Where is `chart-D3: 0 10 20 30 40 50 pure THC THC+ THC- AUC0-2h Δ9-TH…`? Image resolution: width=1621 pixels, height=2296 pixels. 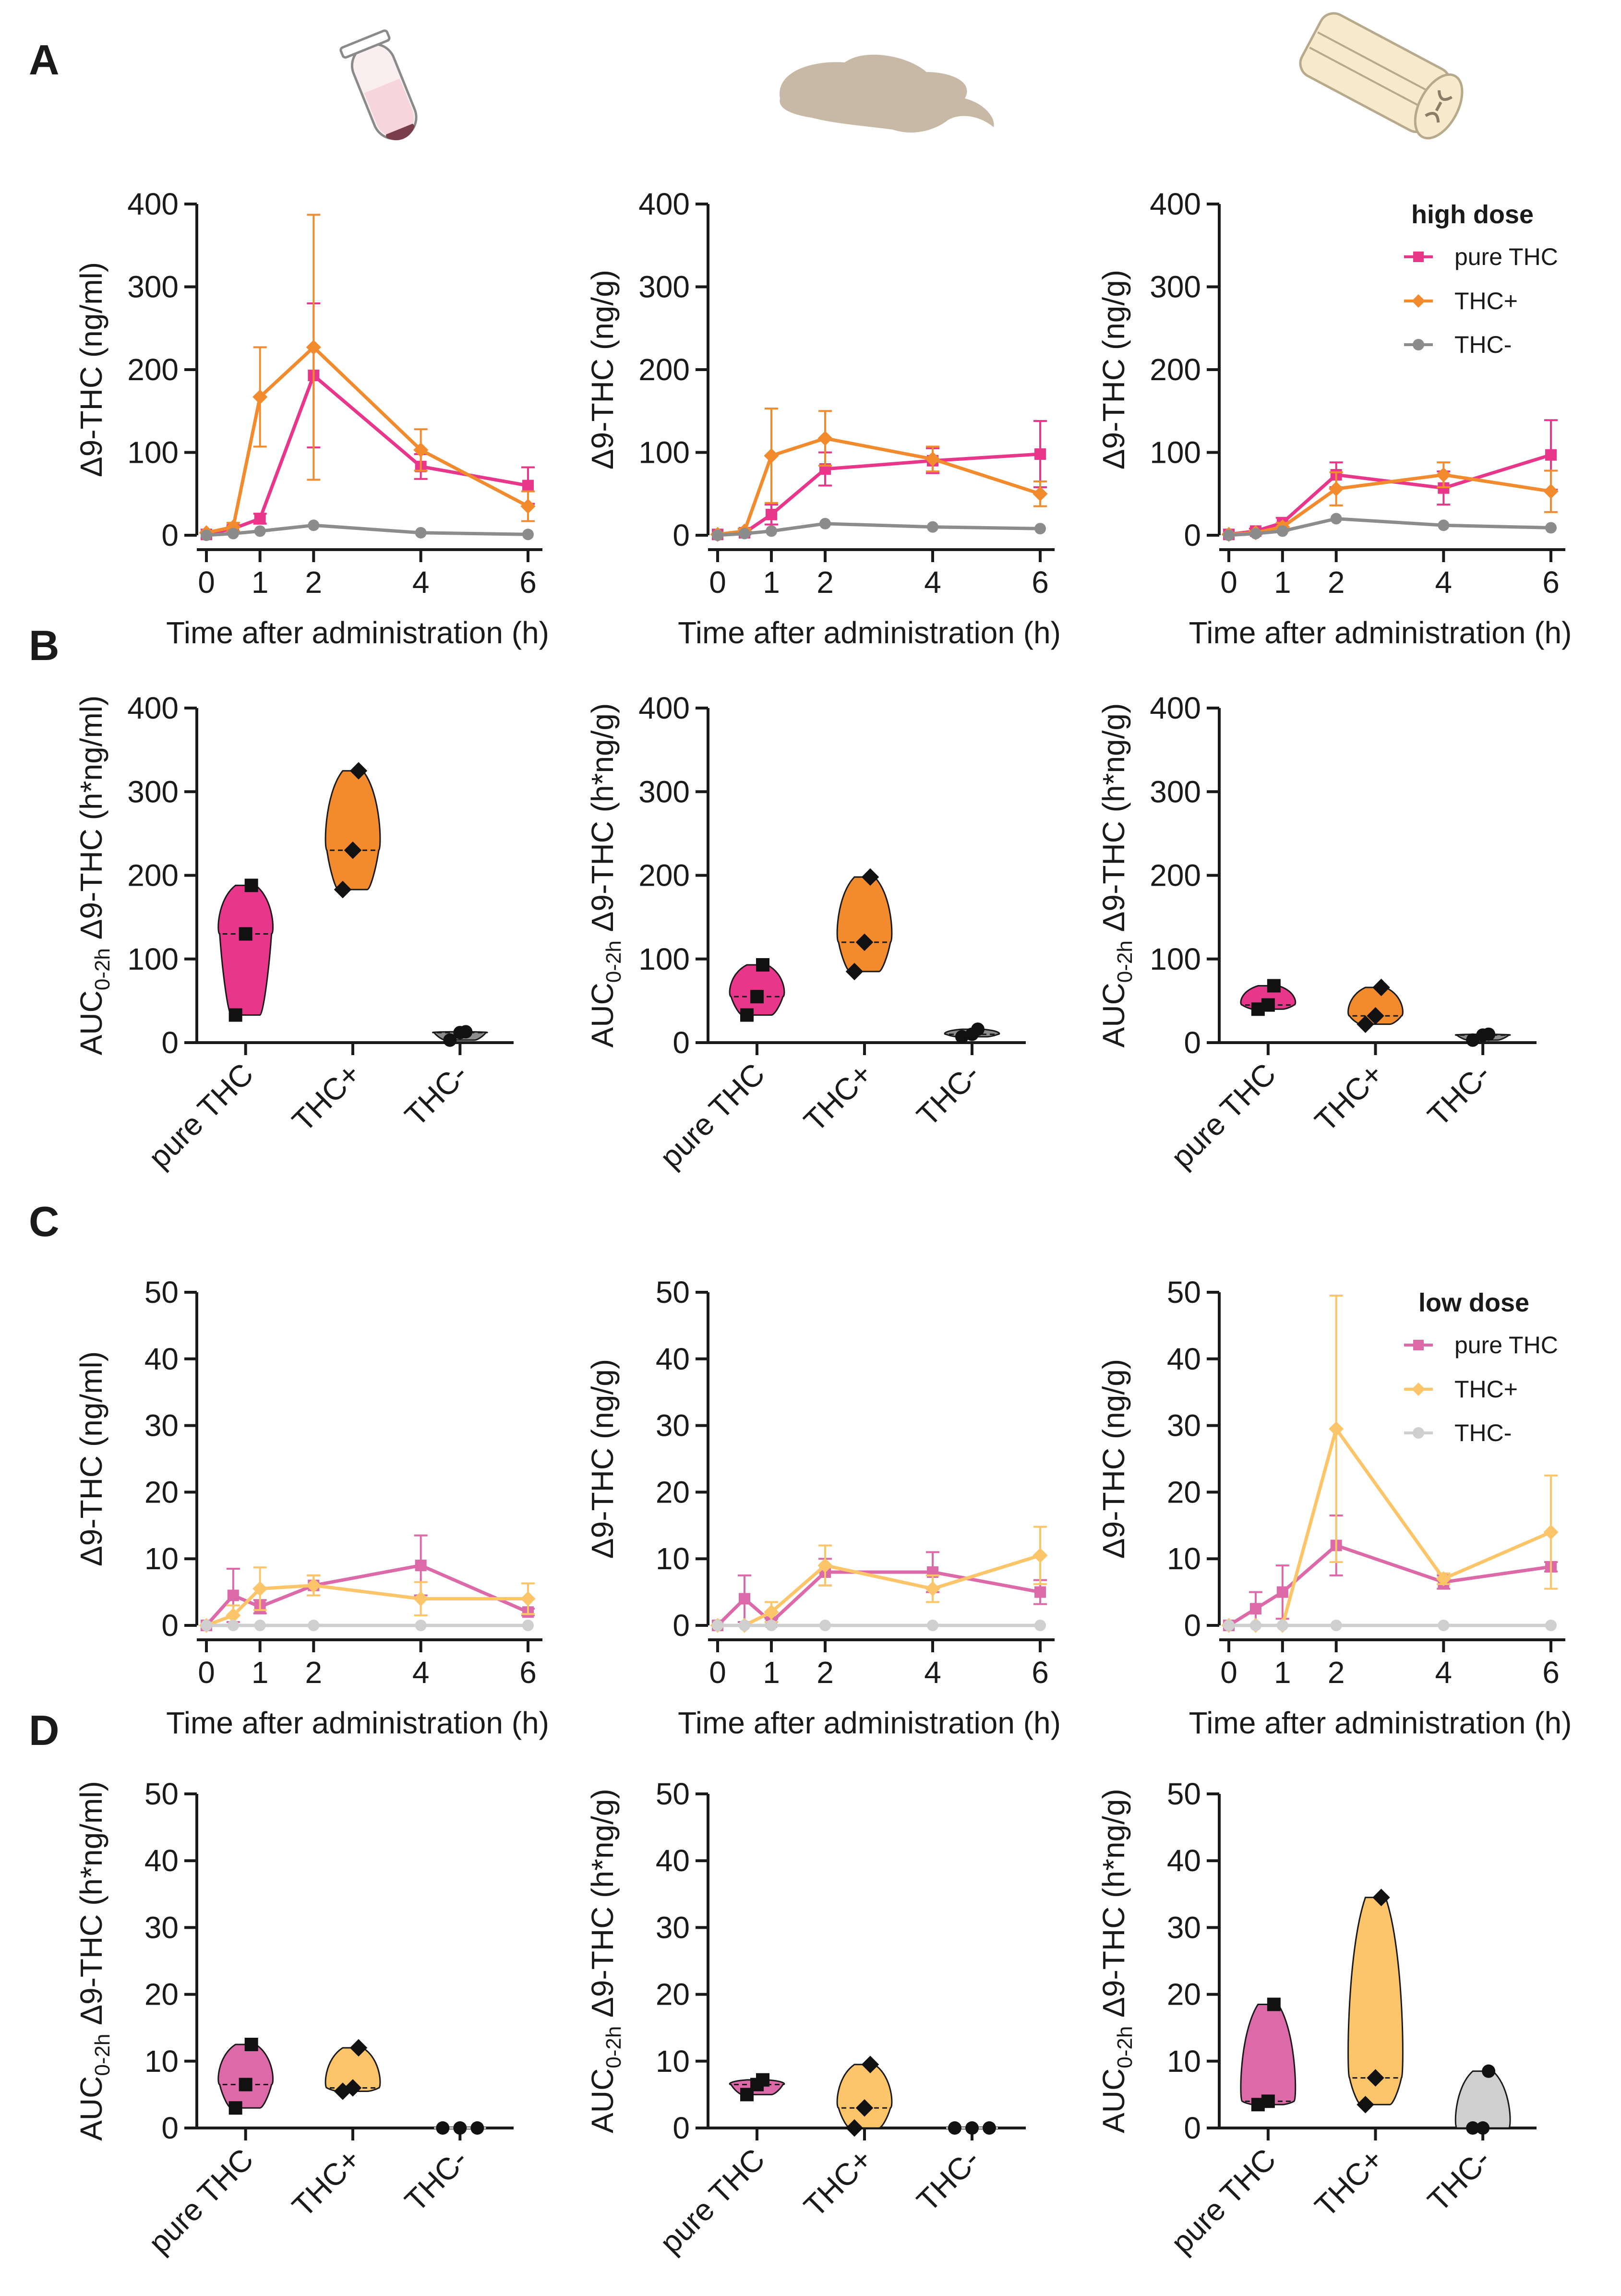
chart-D3: 0 10 20 30 40 50 pure THC THC+ THC- AUC0-2h Δ9-TH… is located at coordinates (1316, 2018).